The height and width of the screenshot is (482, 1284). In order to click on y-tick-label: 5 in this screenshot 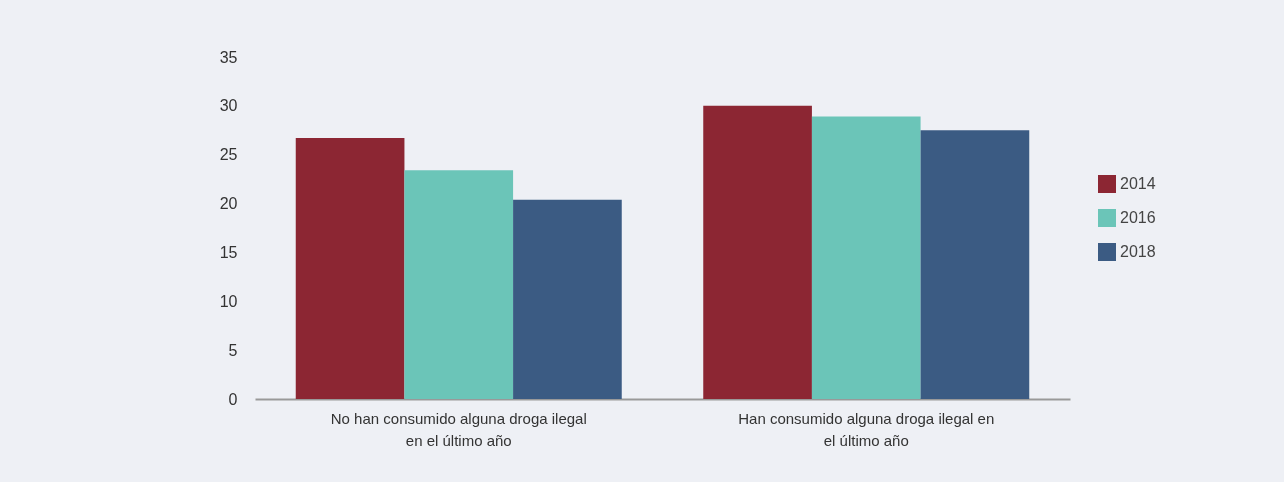, I will do `click(233, 350)`.